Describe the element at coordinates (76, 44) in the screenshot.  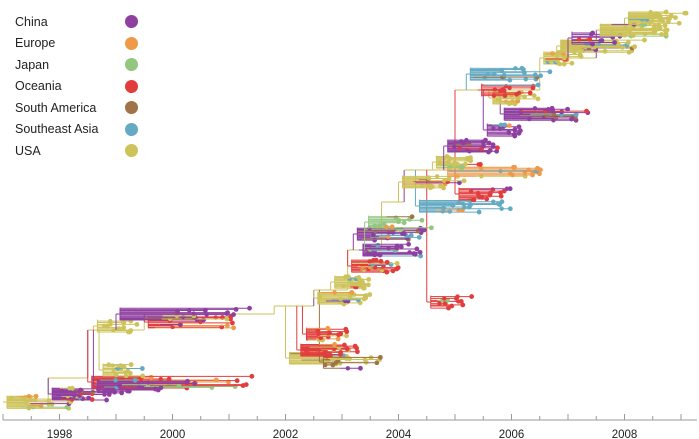
I see `legend-item: Europe` at that location.